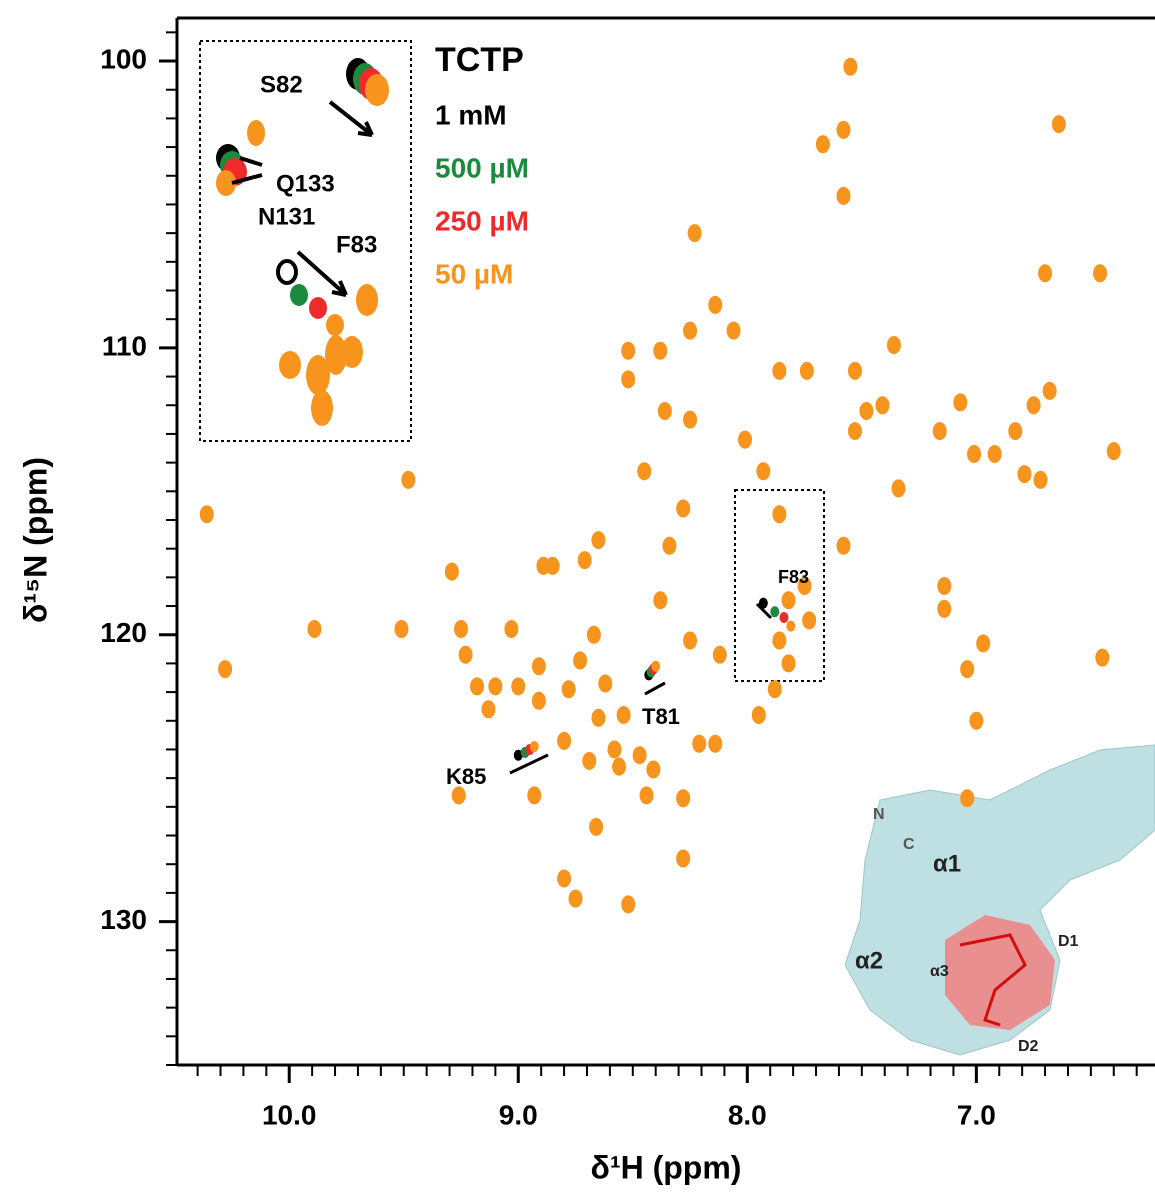  Describe the element at coordinates (302, 242) in the screenshot. I see `inset-peaks` at that location.